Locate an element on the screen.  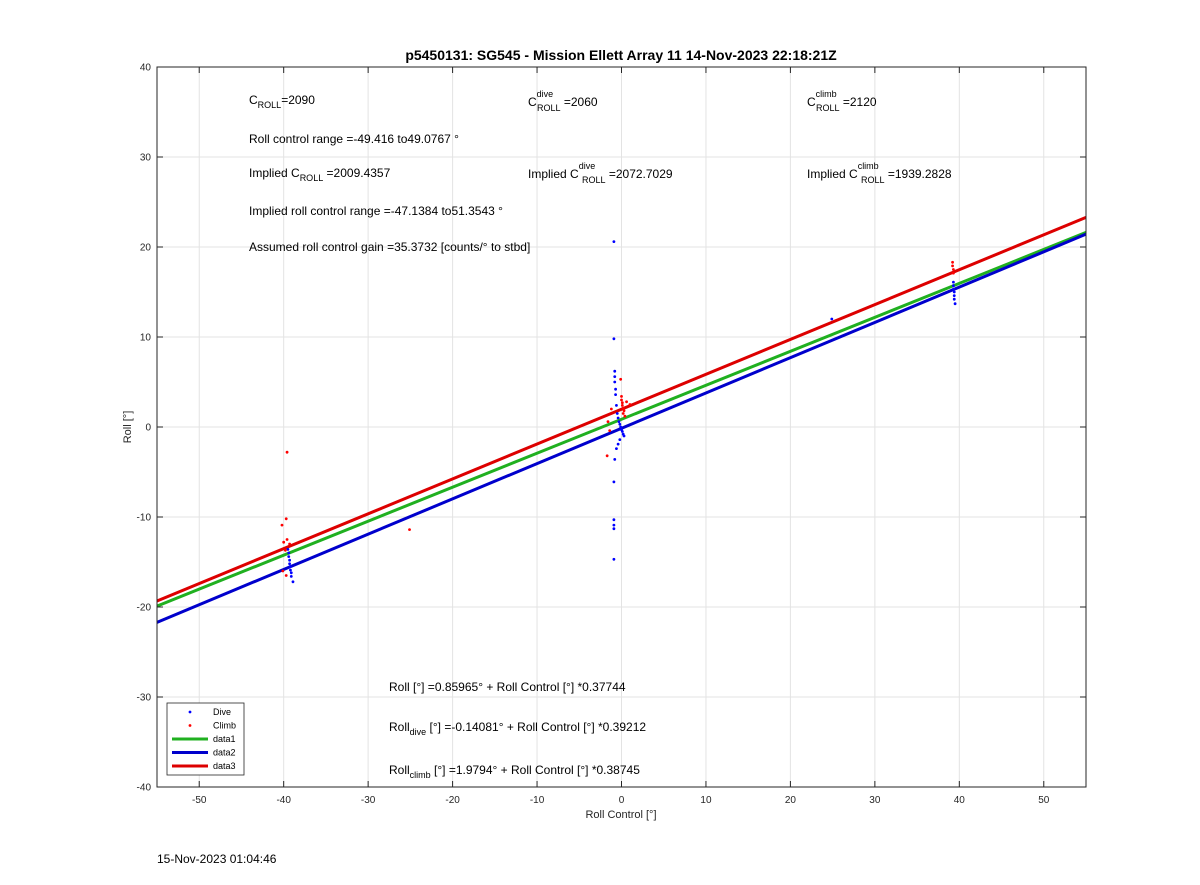
legend: Dive Climb data1 data2 data3 is located at coordinates (205, 739).